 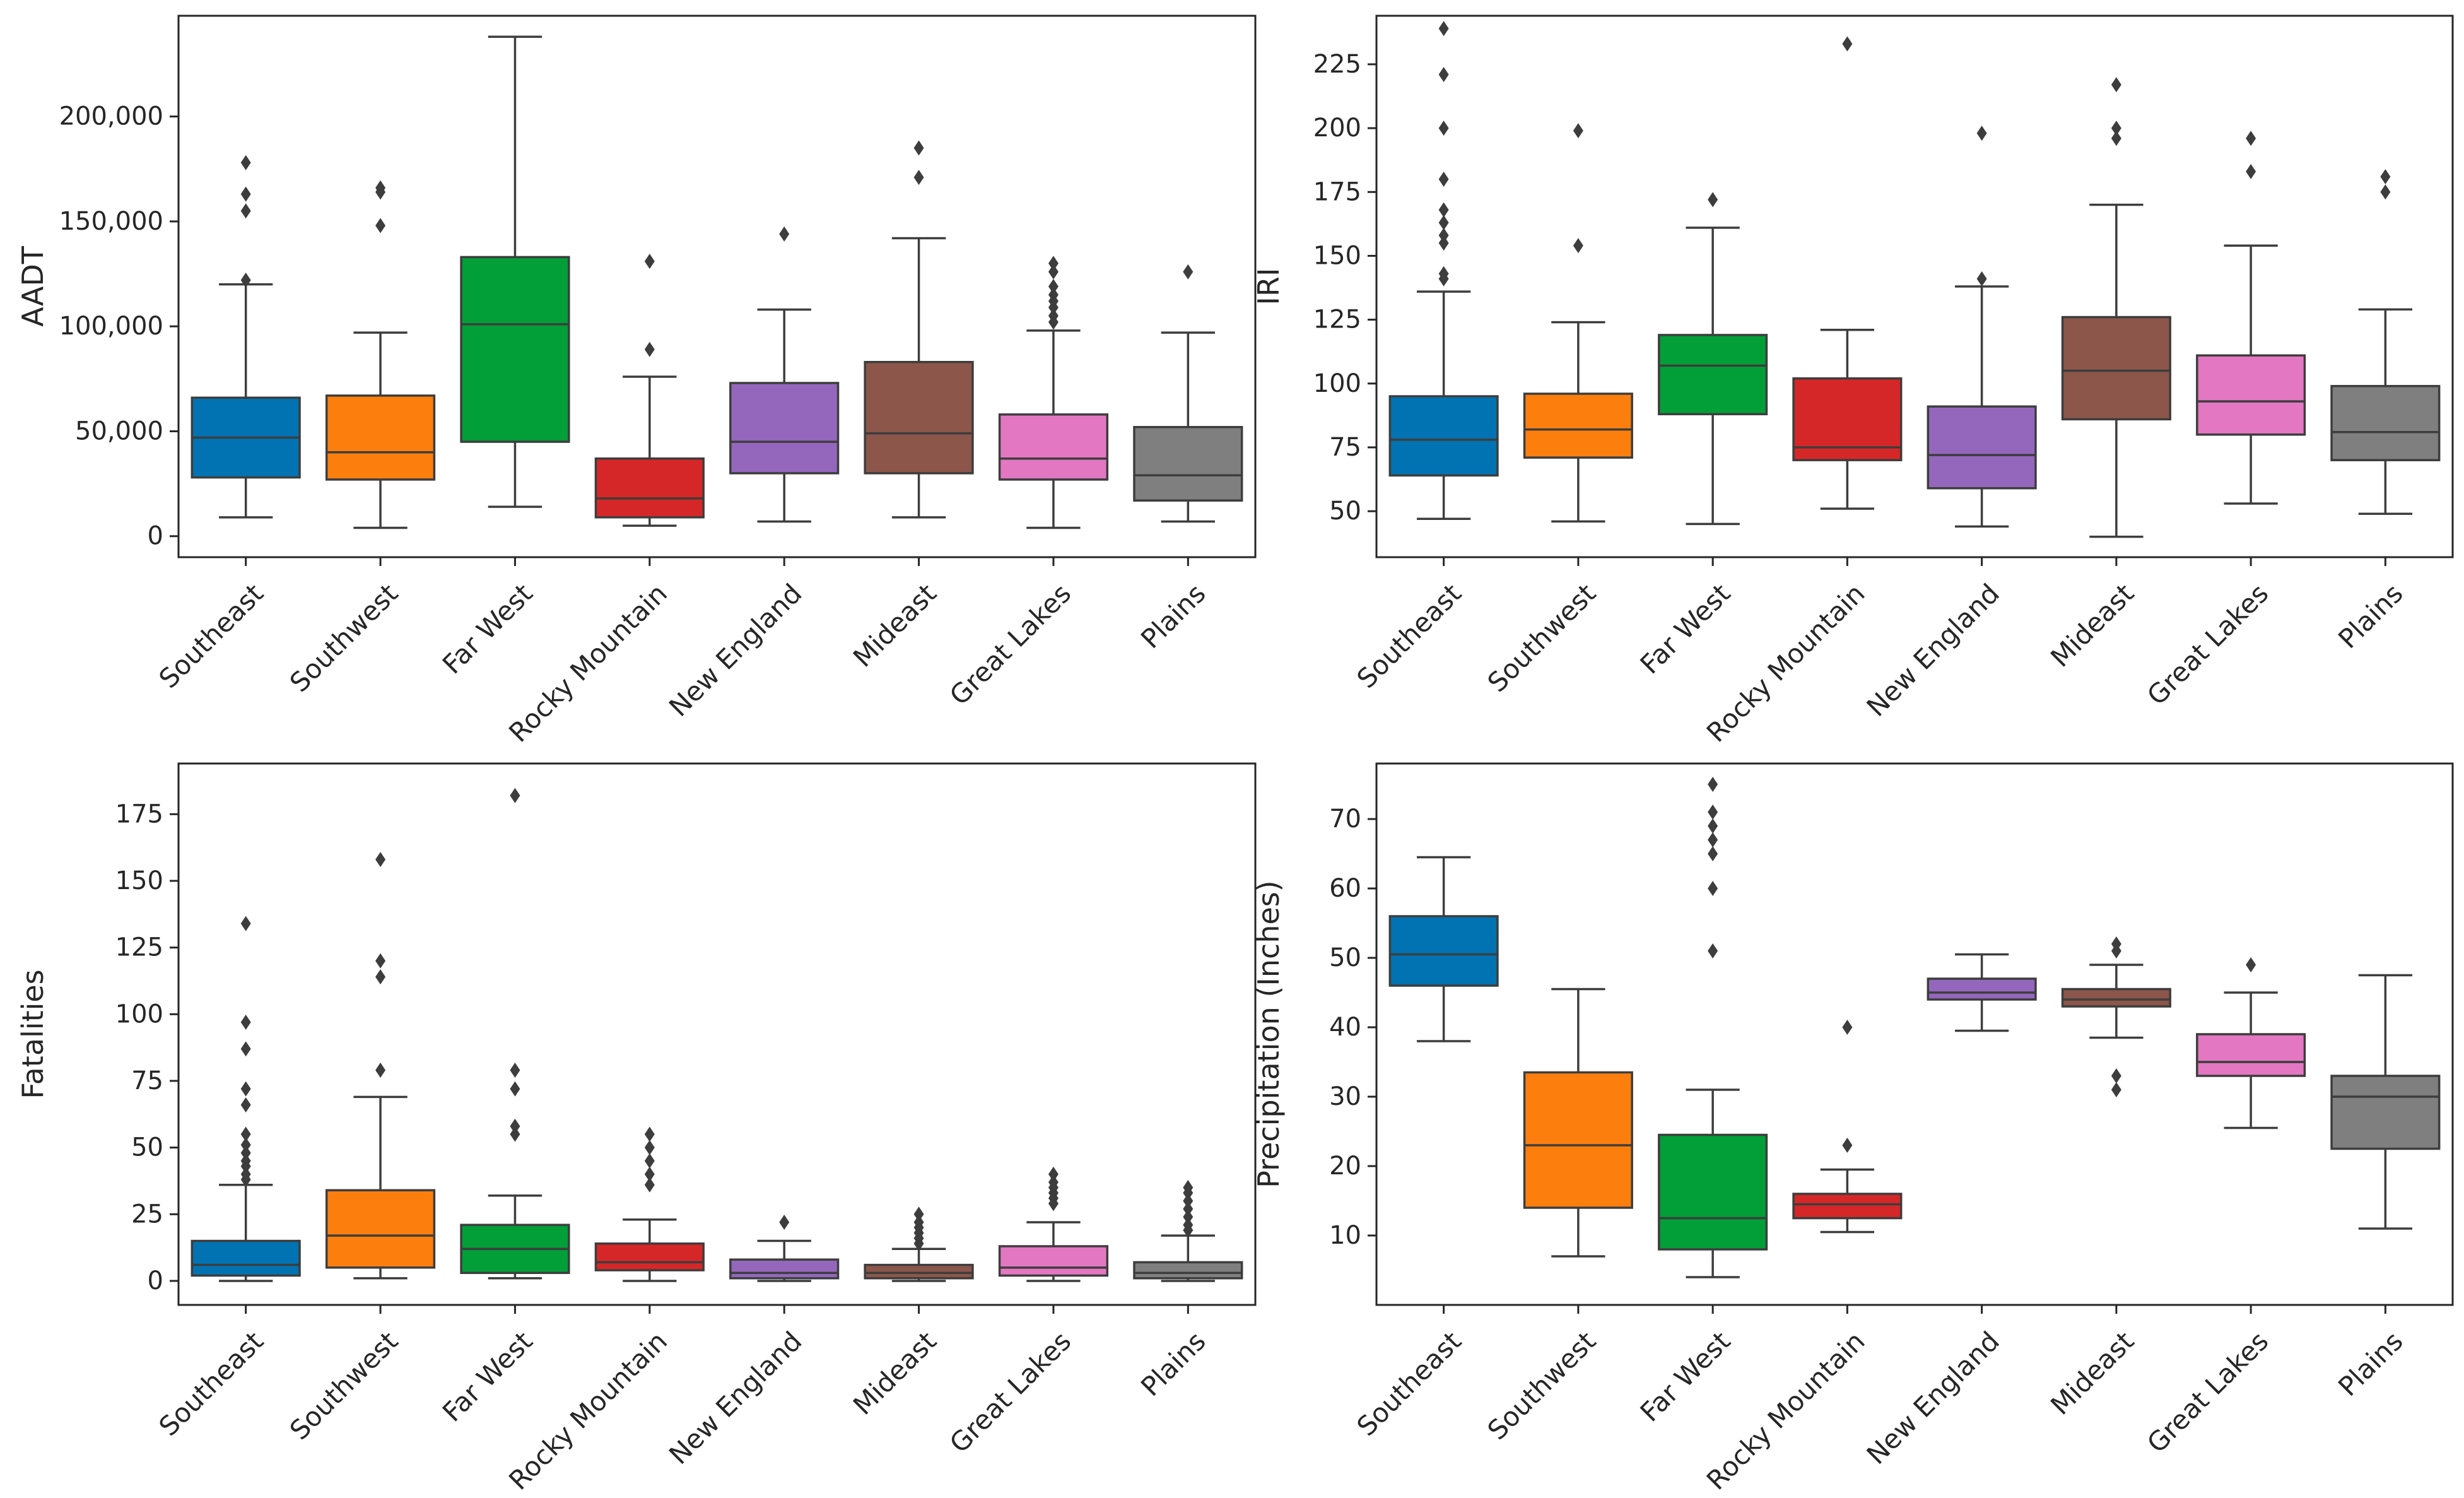 I want to click on y-tick-label: 50,000, so click(x=119, y=430).